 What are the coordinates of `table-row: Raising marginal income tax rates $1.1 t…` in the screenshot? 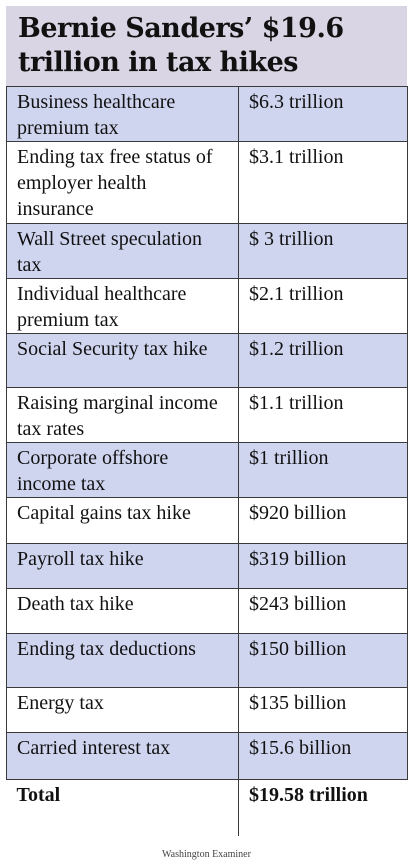 It's located at (207, 415).